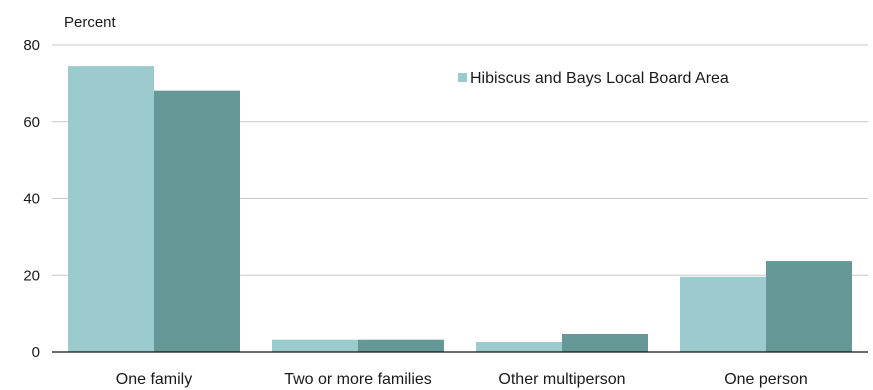 The height and width of the screenshot is (390, 873). I want to click on legend-swatch, so click(462, 77).